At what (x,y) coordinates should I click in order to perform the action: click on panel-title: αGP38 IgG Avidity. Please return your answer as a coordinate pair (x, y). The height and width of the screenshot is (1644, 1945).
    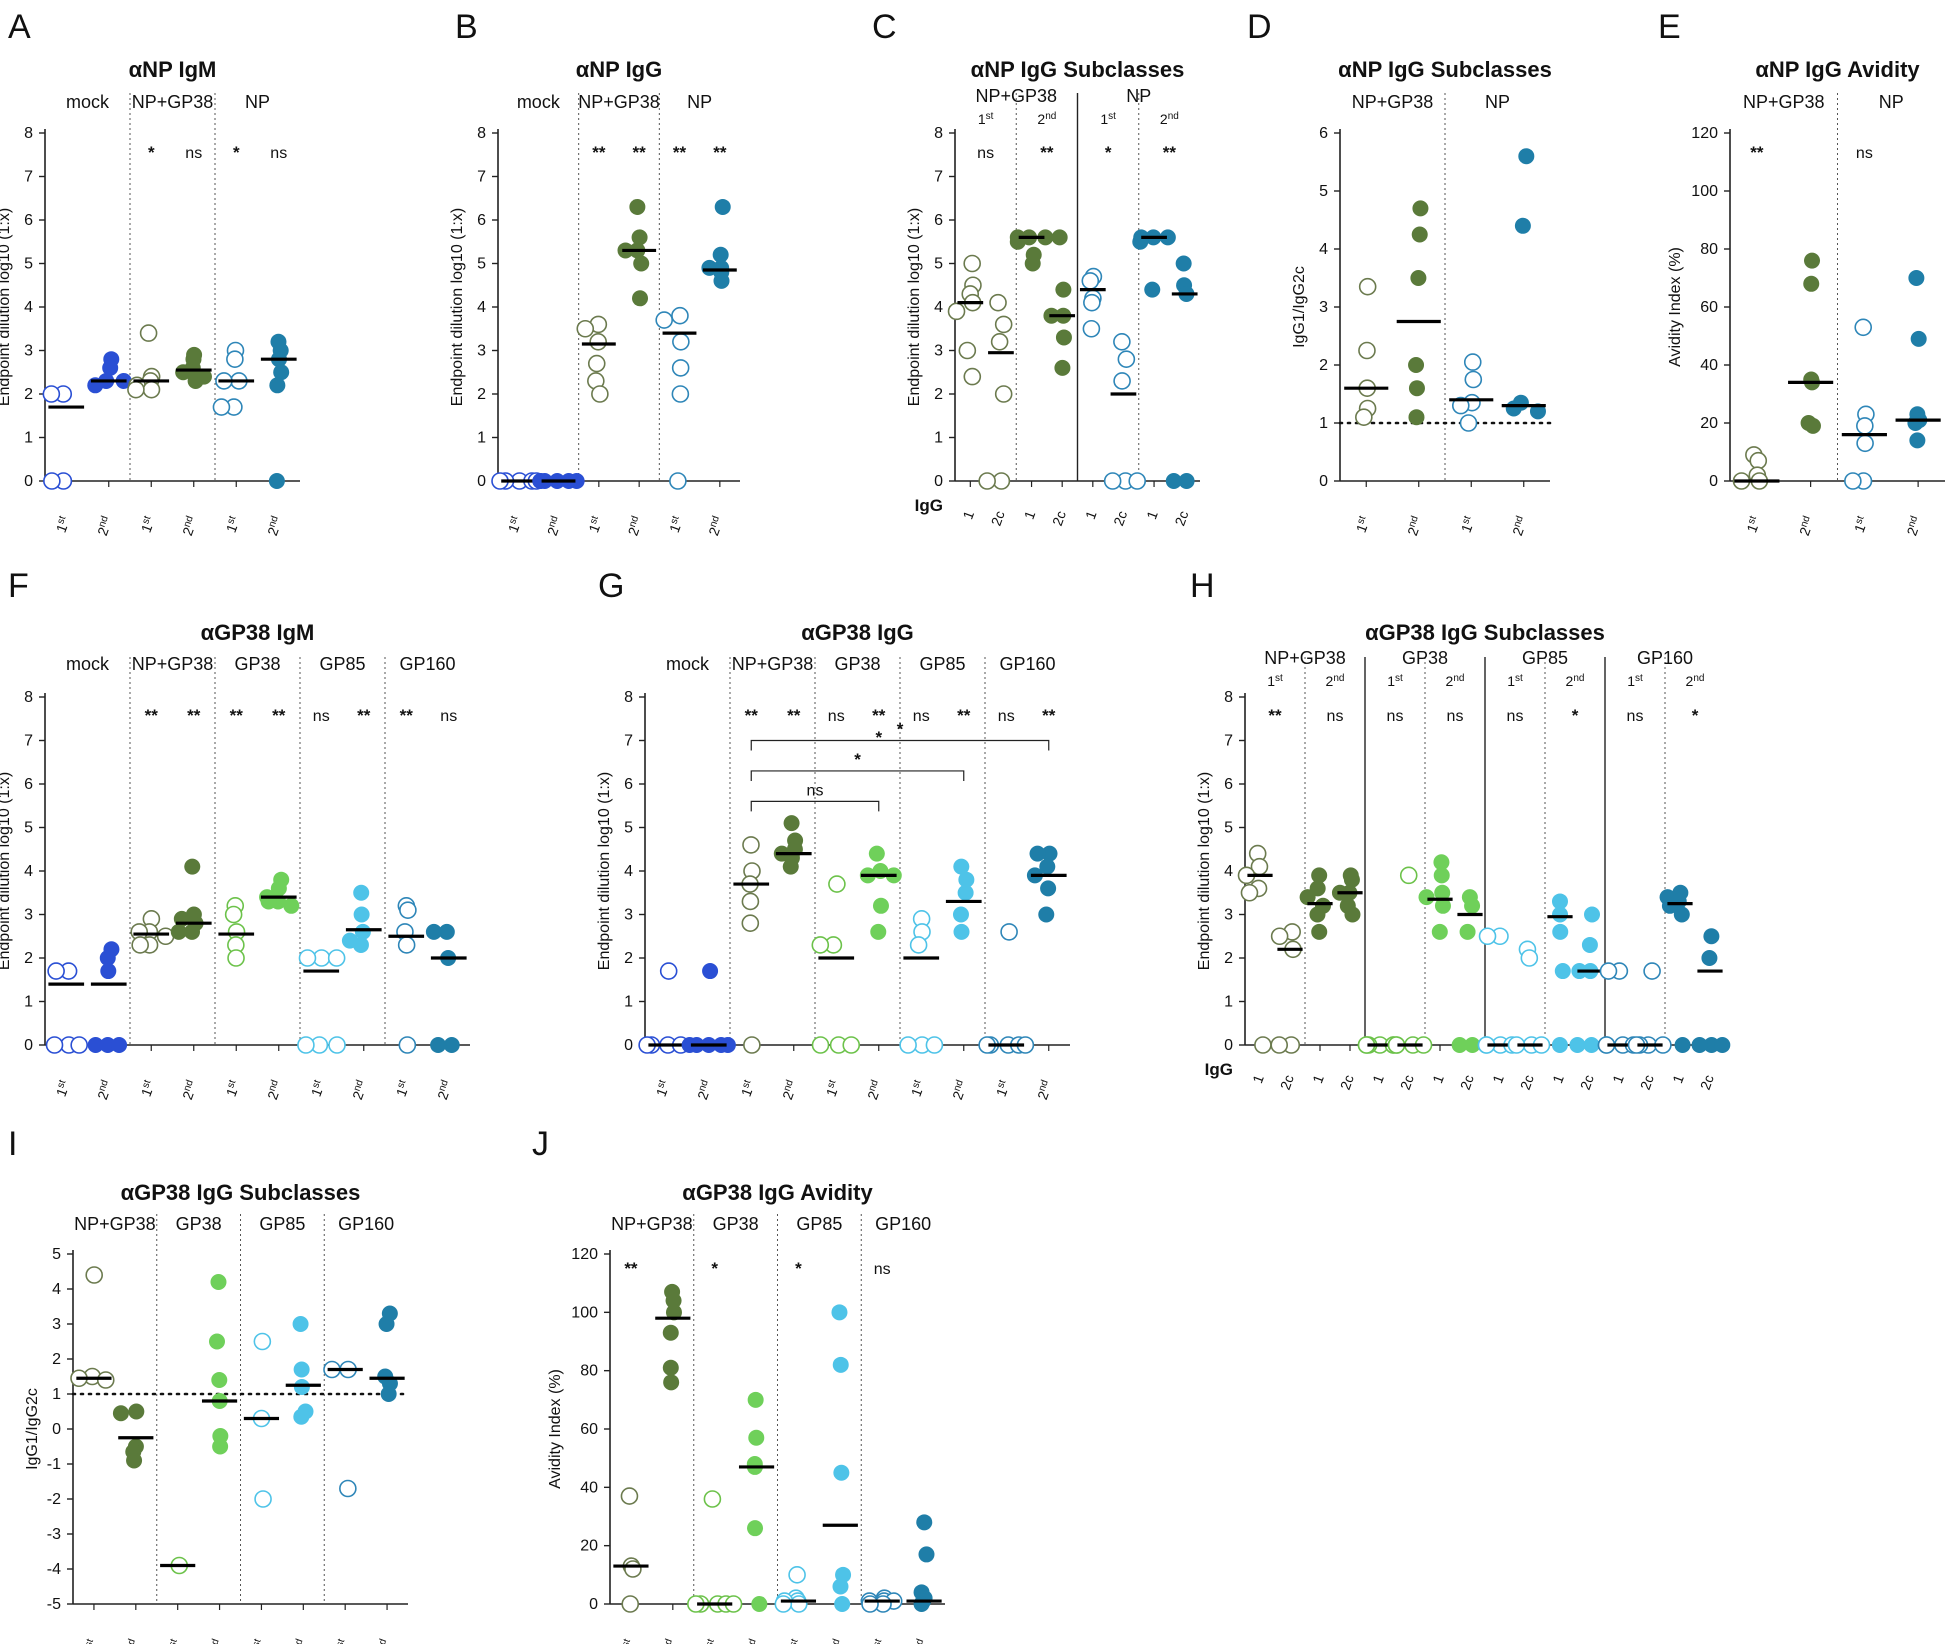
    Looking at the image, I should click on (777, 1192).